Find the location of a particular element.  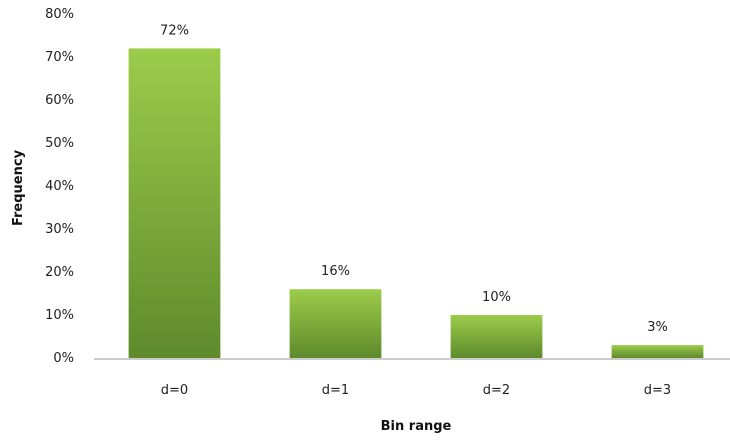

data-label: 10% is located at coordinates (496, 297).